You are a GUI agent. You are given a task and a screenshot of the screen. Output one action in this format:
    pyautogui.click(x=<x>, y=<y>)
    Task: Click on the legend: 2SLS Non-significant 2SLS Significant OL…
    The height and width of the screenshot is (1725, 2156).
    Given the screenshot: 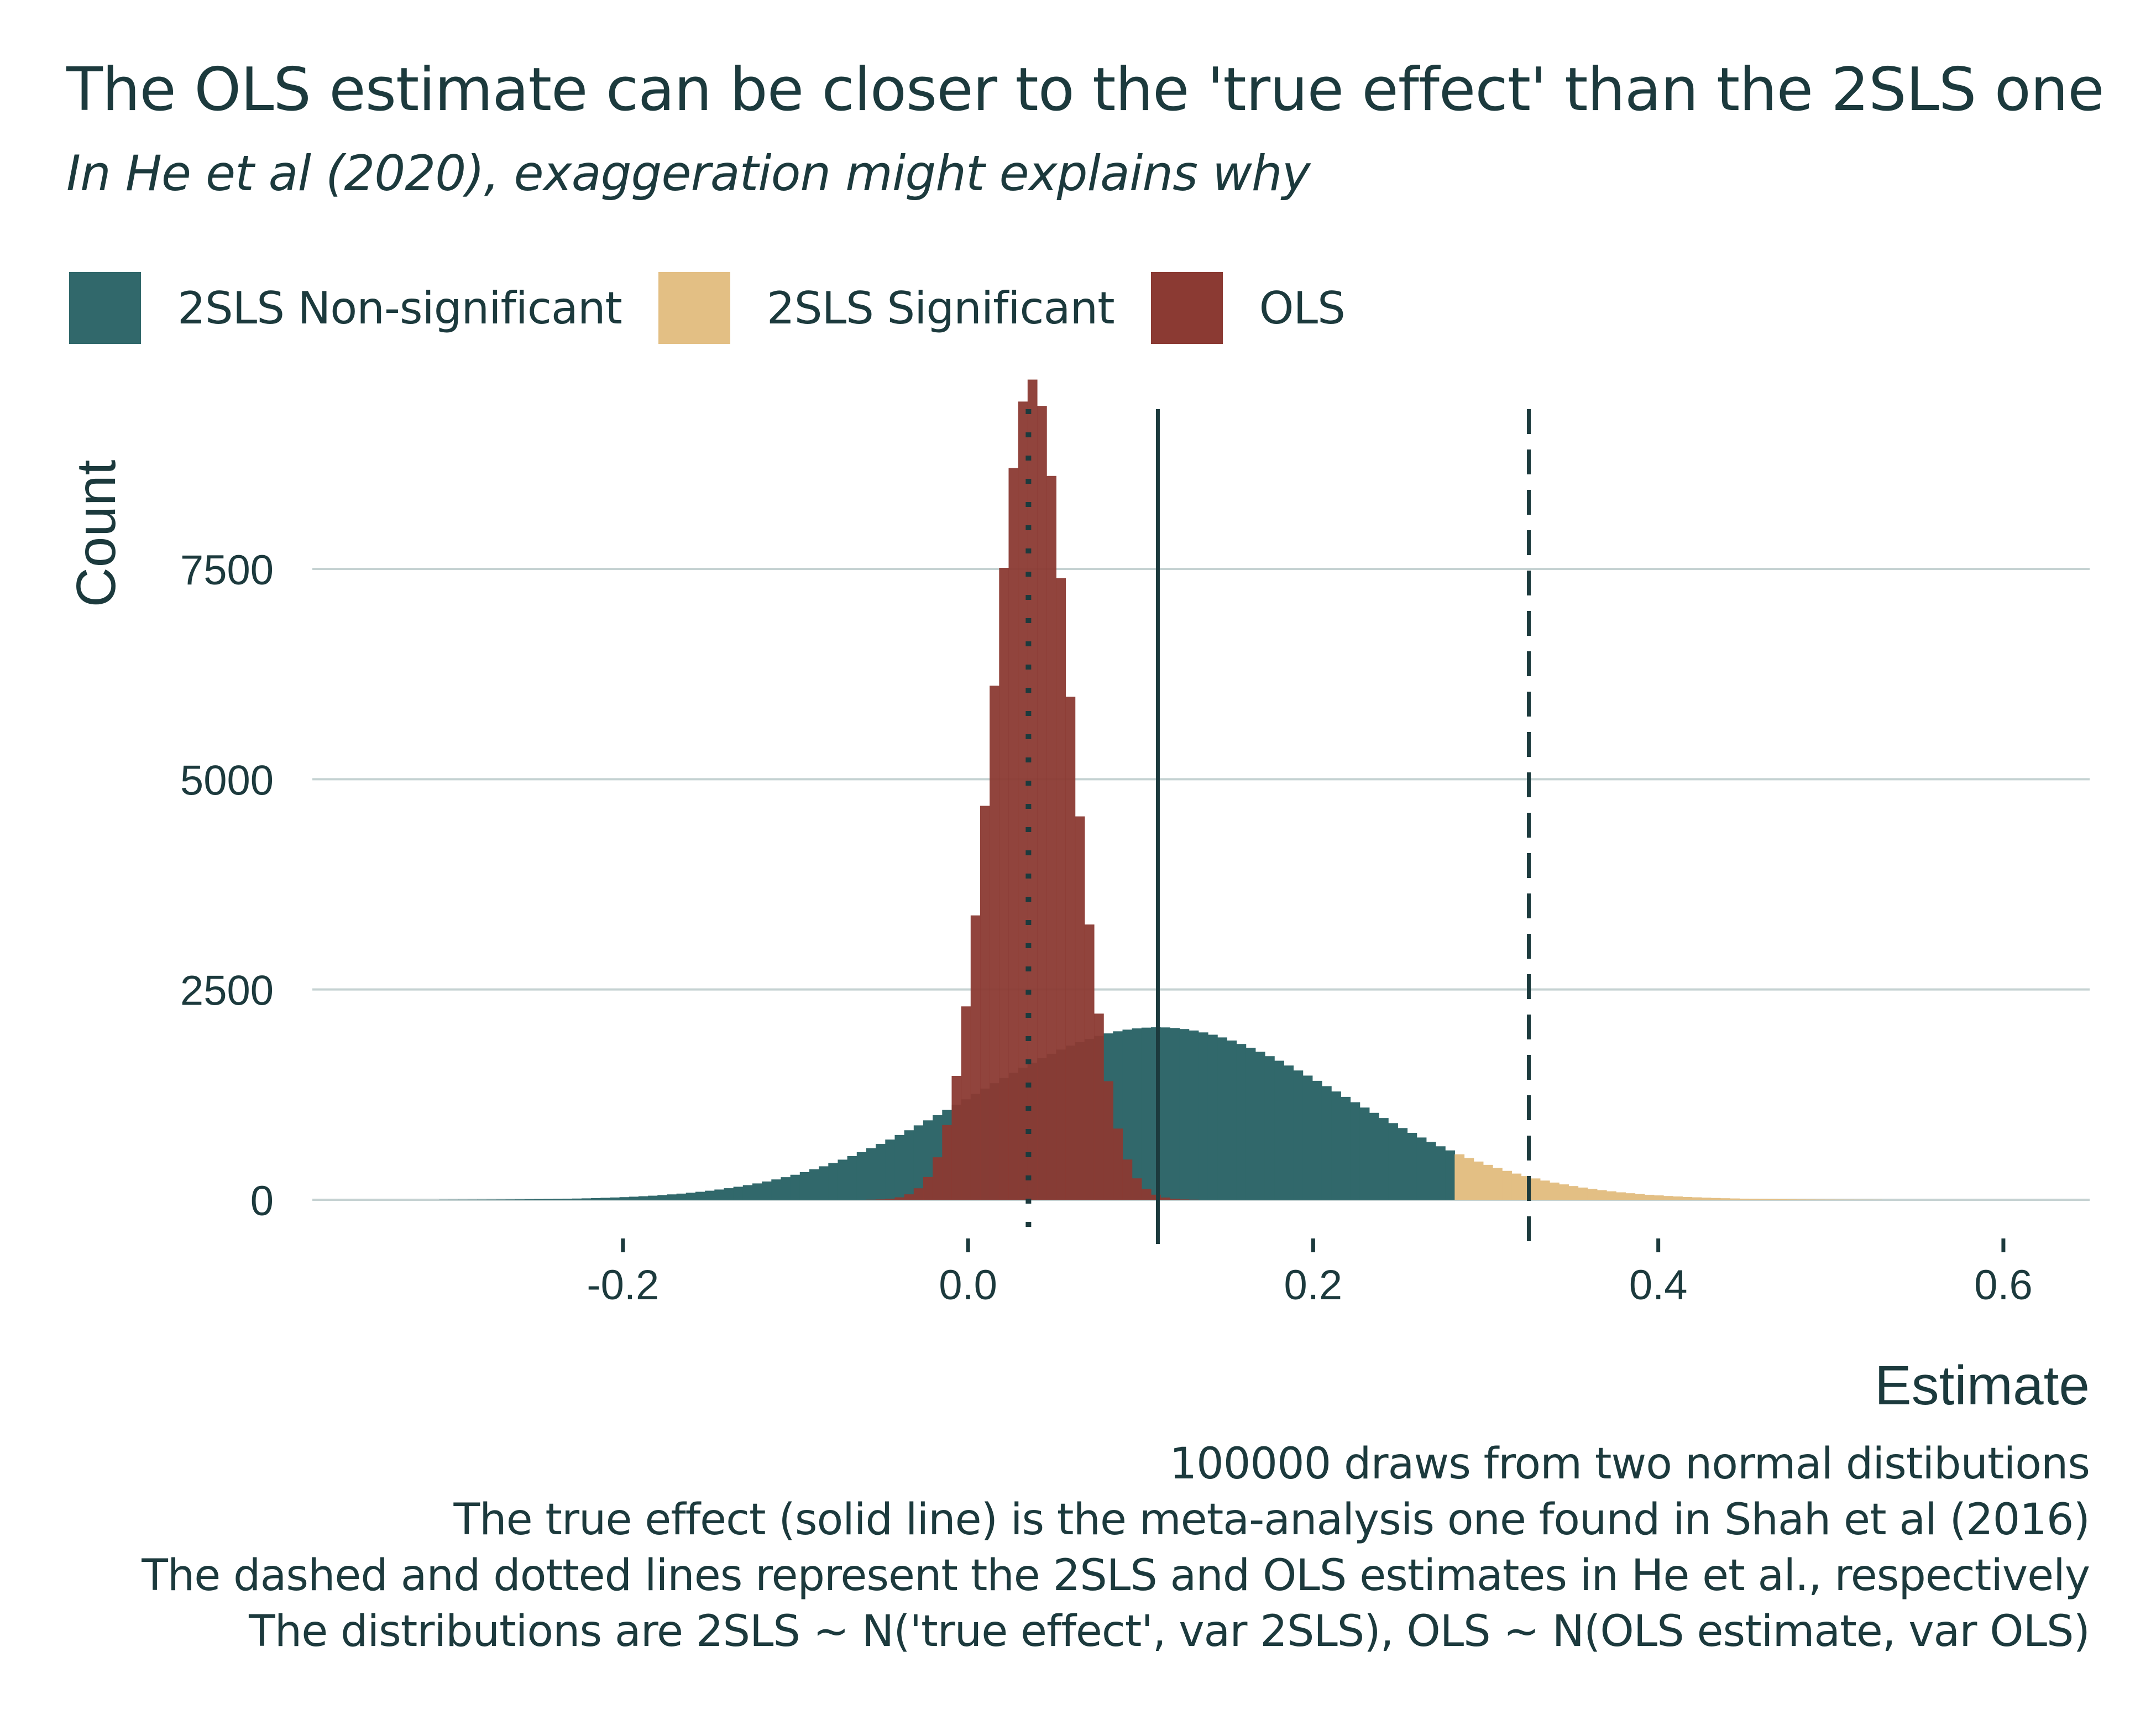 What is the action you would take?
    pyautogui.click(x=725, y=308)
    